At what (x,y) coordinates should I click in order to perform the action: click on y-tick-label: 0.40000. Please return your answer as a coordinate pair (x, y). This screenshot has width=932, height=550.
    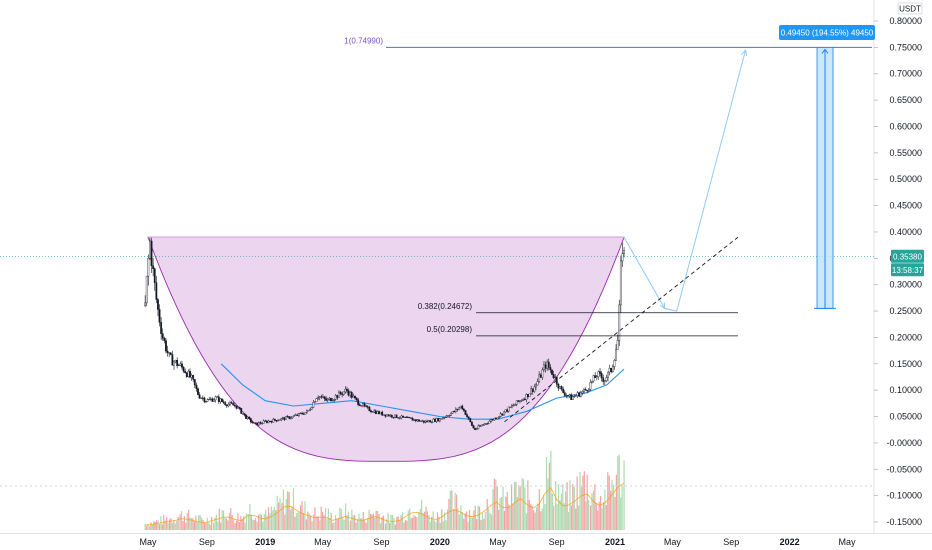
    Looking at the image, I should click on (905, 232).